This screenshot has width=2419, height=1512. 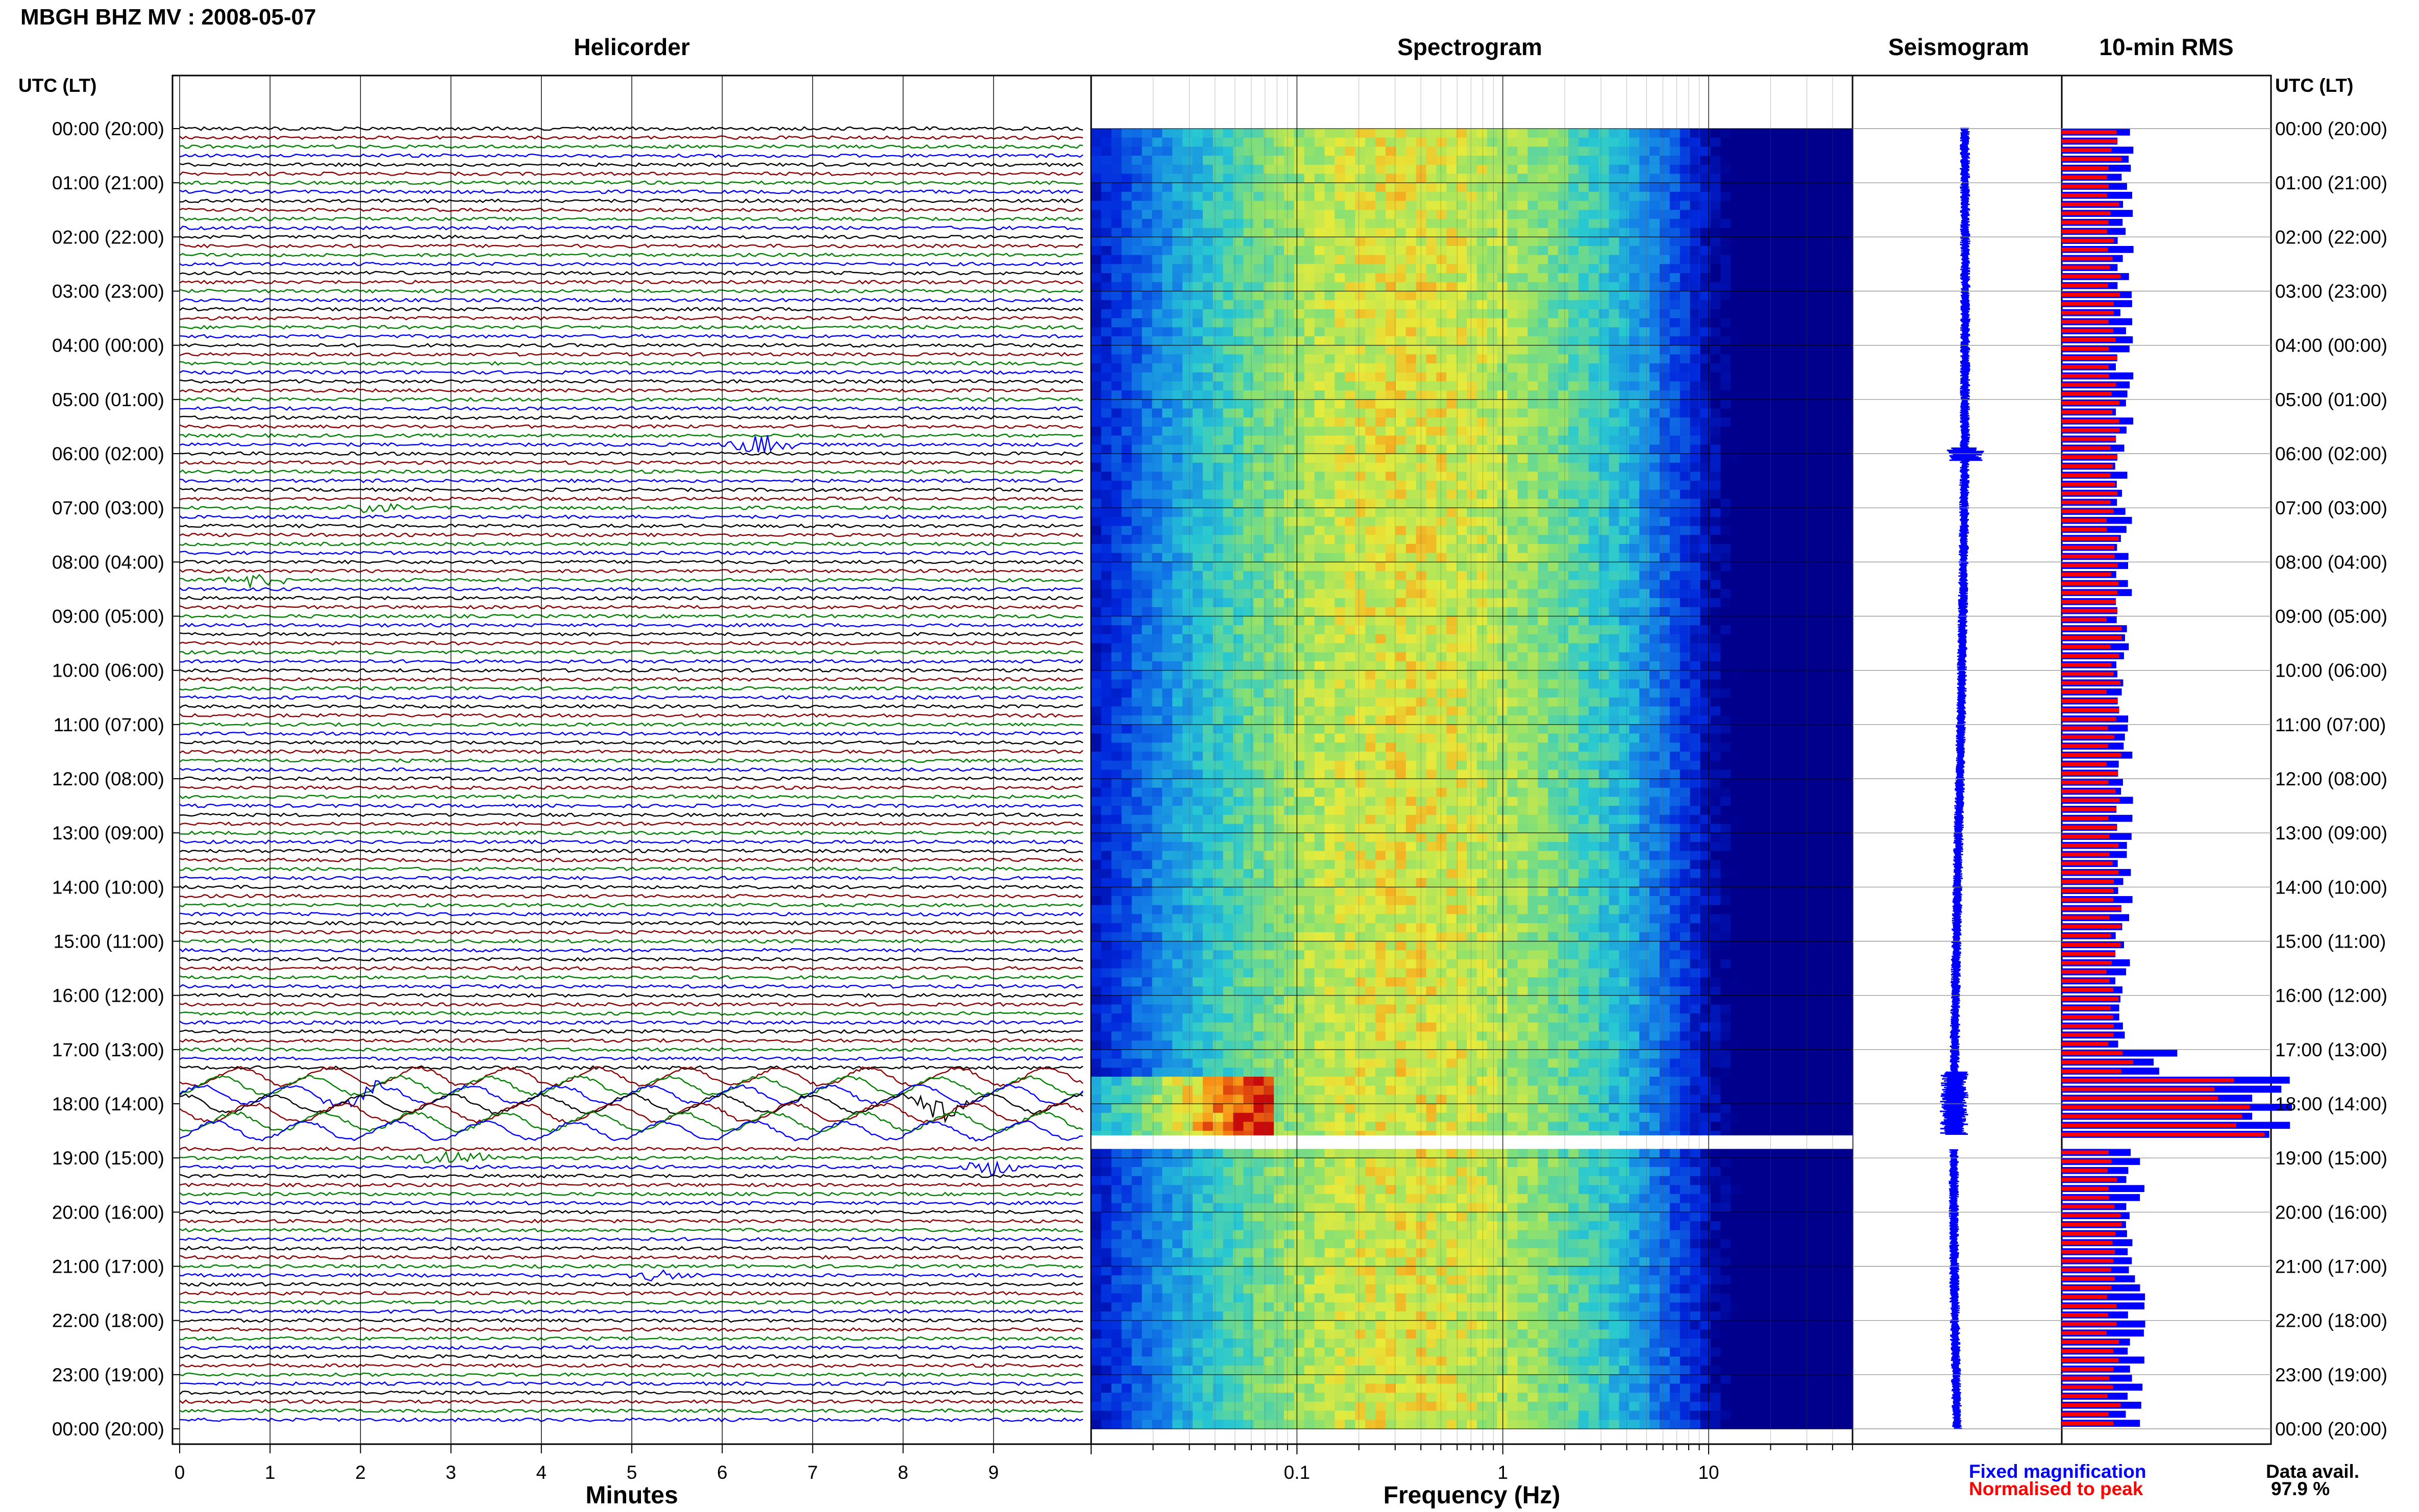 What do you see at coordinates (632, 47) in the screenshot?
I see `helicorder-title: Helicorder` at bounding box center [632, 47].